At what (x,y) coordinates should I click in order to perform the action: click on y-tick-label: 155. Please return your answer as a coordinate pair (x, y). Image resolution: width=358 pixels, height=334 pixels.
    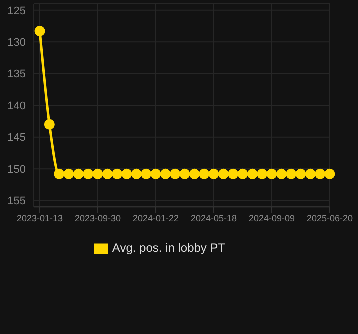
    Looking at the image, I should click on (17, 202).